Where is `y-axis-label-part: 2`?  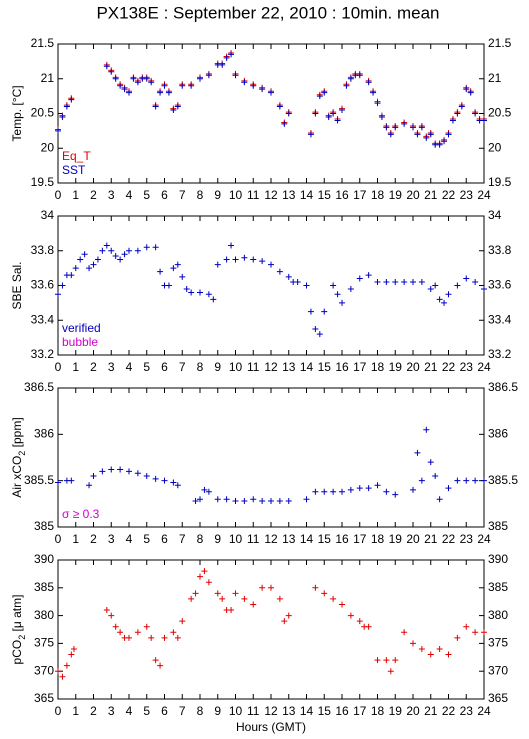 y-axis-label-part: 2 is located at coordinates (22, 637).